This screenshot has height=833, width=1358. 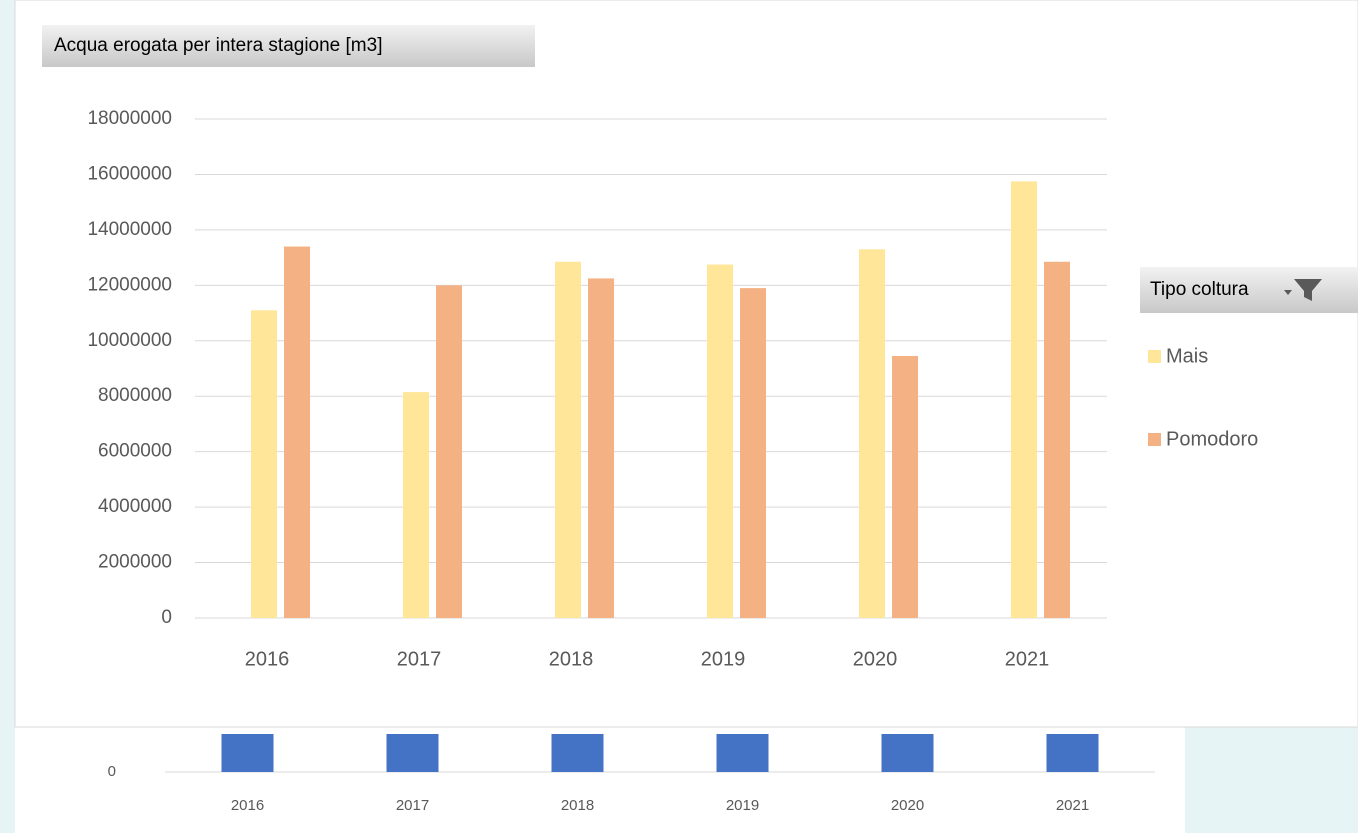 What do you see at coordinates (135, 506) in the screenshot?
I see `y-tick-label: 4000000` at bounding box center [135, 506].